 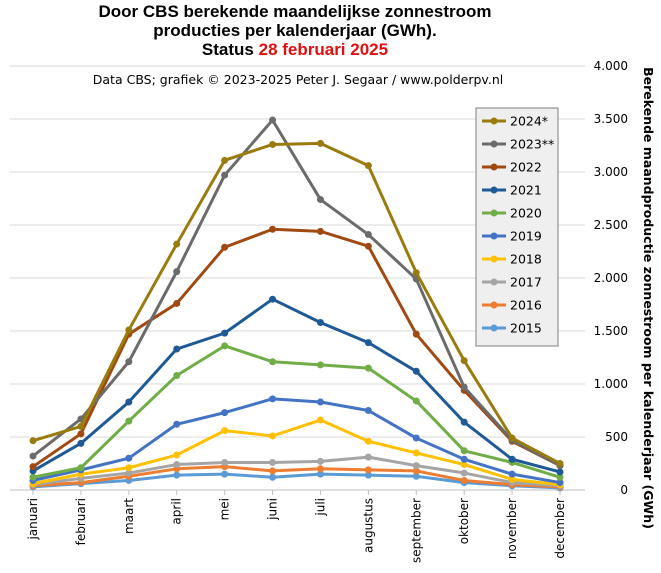 I want to click on legend-item: 2018, so click(x=512, y=259).